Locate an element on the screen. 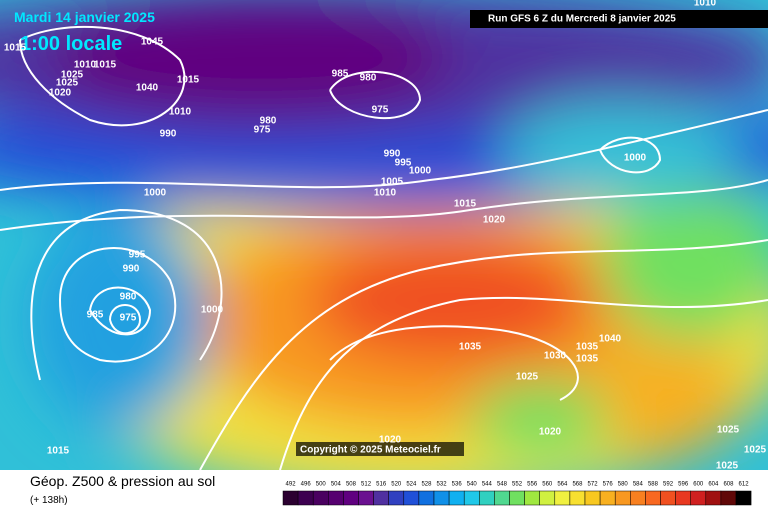 This screenshot has width=768, height=512. isobar-label: 1030 is located at coordinates (555, 356).